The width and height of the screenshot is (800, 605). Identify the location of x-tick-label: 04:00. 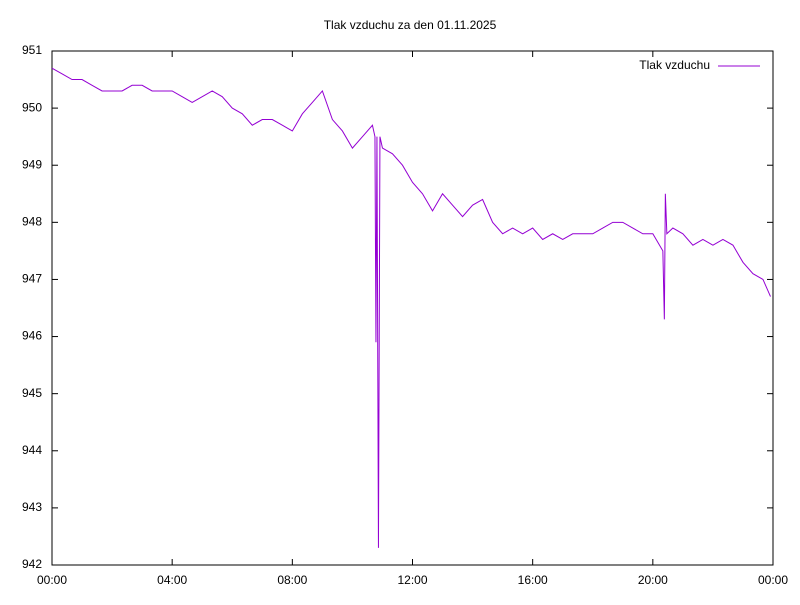
(172, 580).